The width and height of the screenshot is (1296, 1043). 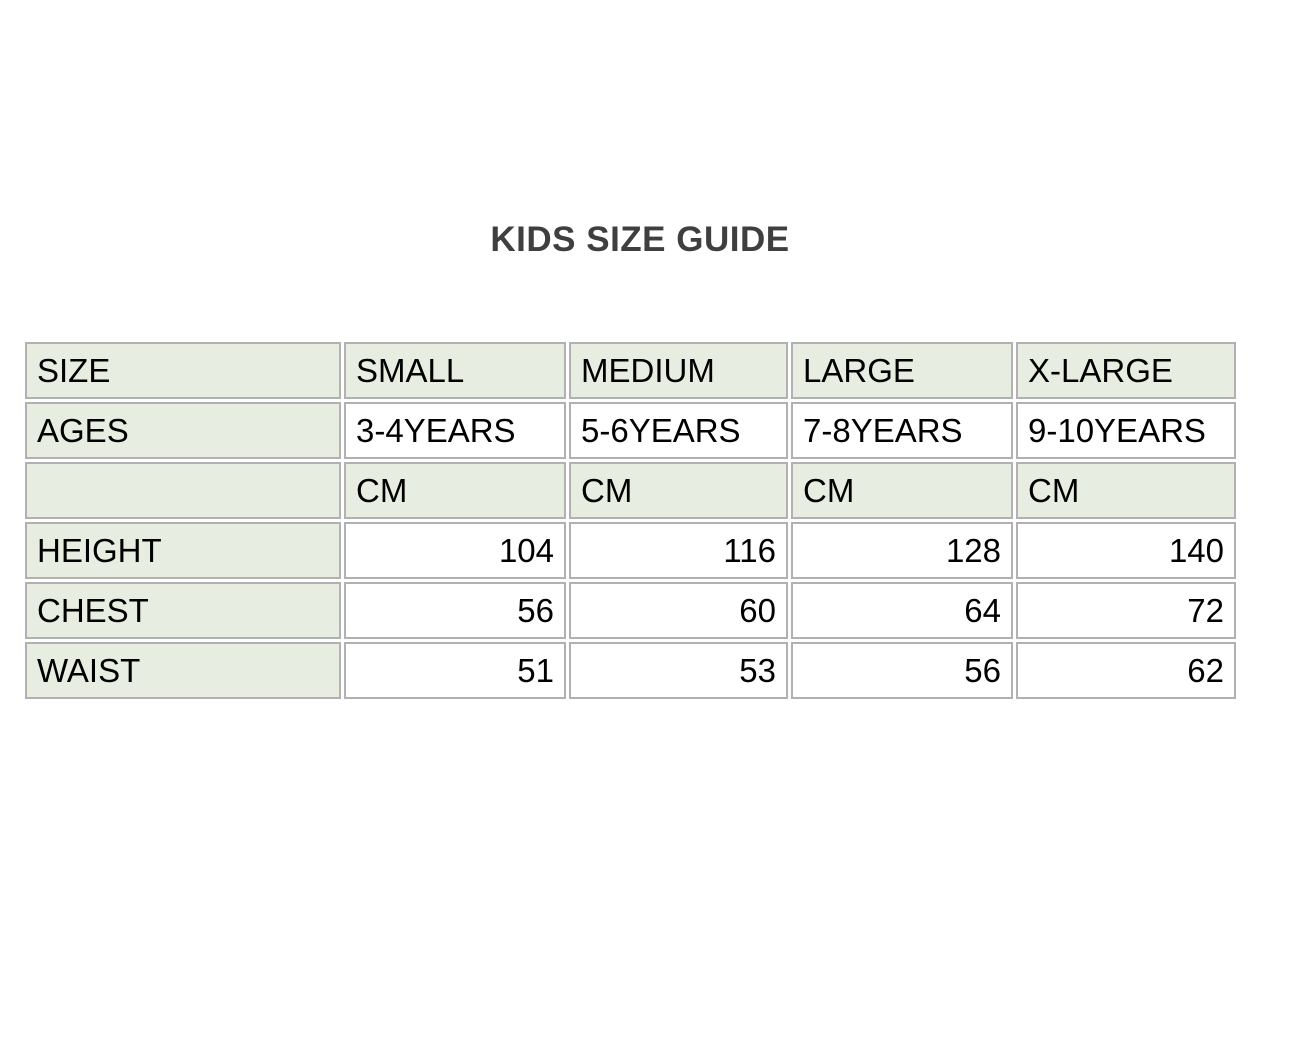 What do you see at coordinates (902, 370) in the screenshot?
I see `col-header-large: LARGE` at bounding box center [902, 370].